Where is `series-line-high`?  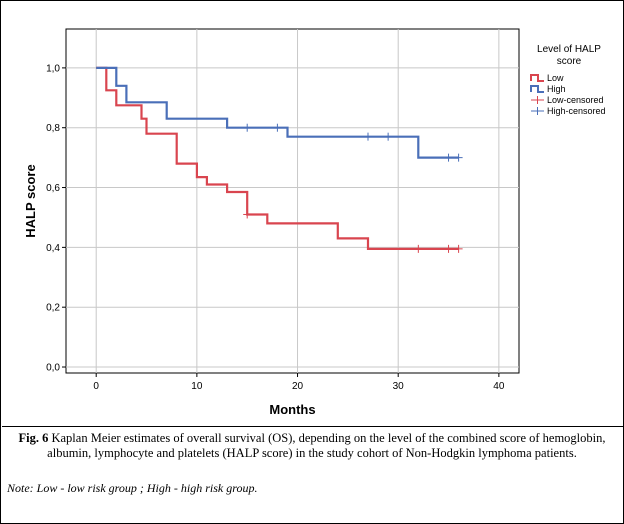
series-line-high is located at coordinates (277, 112).